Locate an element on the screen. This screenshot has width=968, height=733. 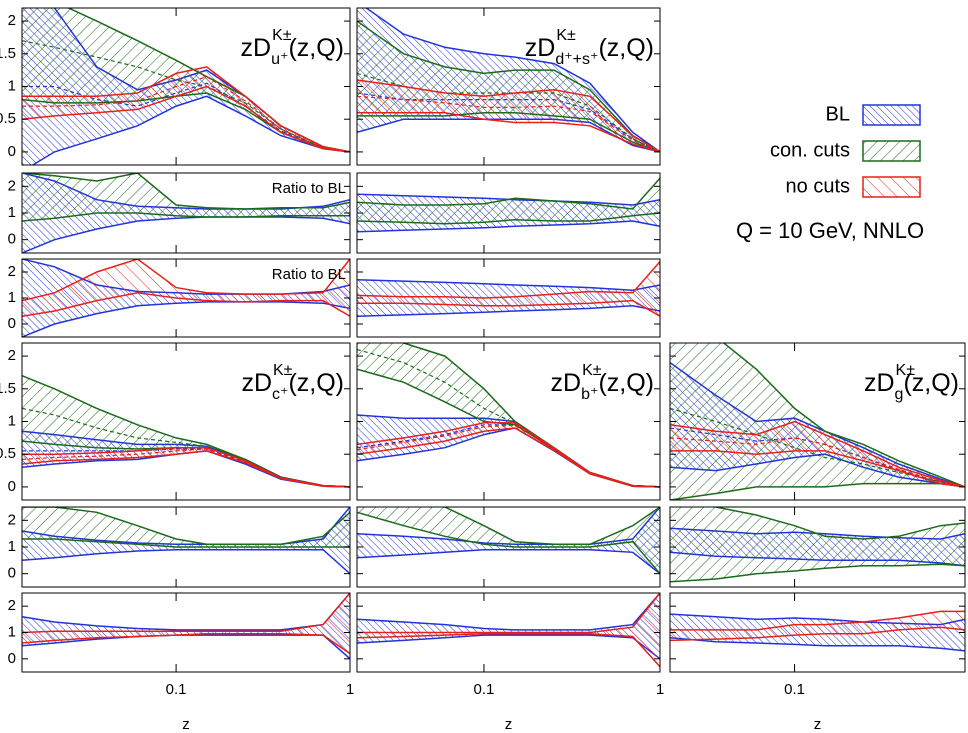
title-sub: u⁺ is located at coordinates (279, 59).